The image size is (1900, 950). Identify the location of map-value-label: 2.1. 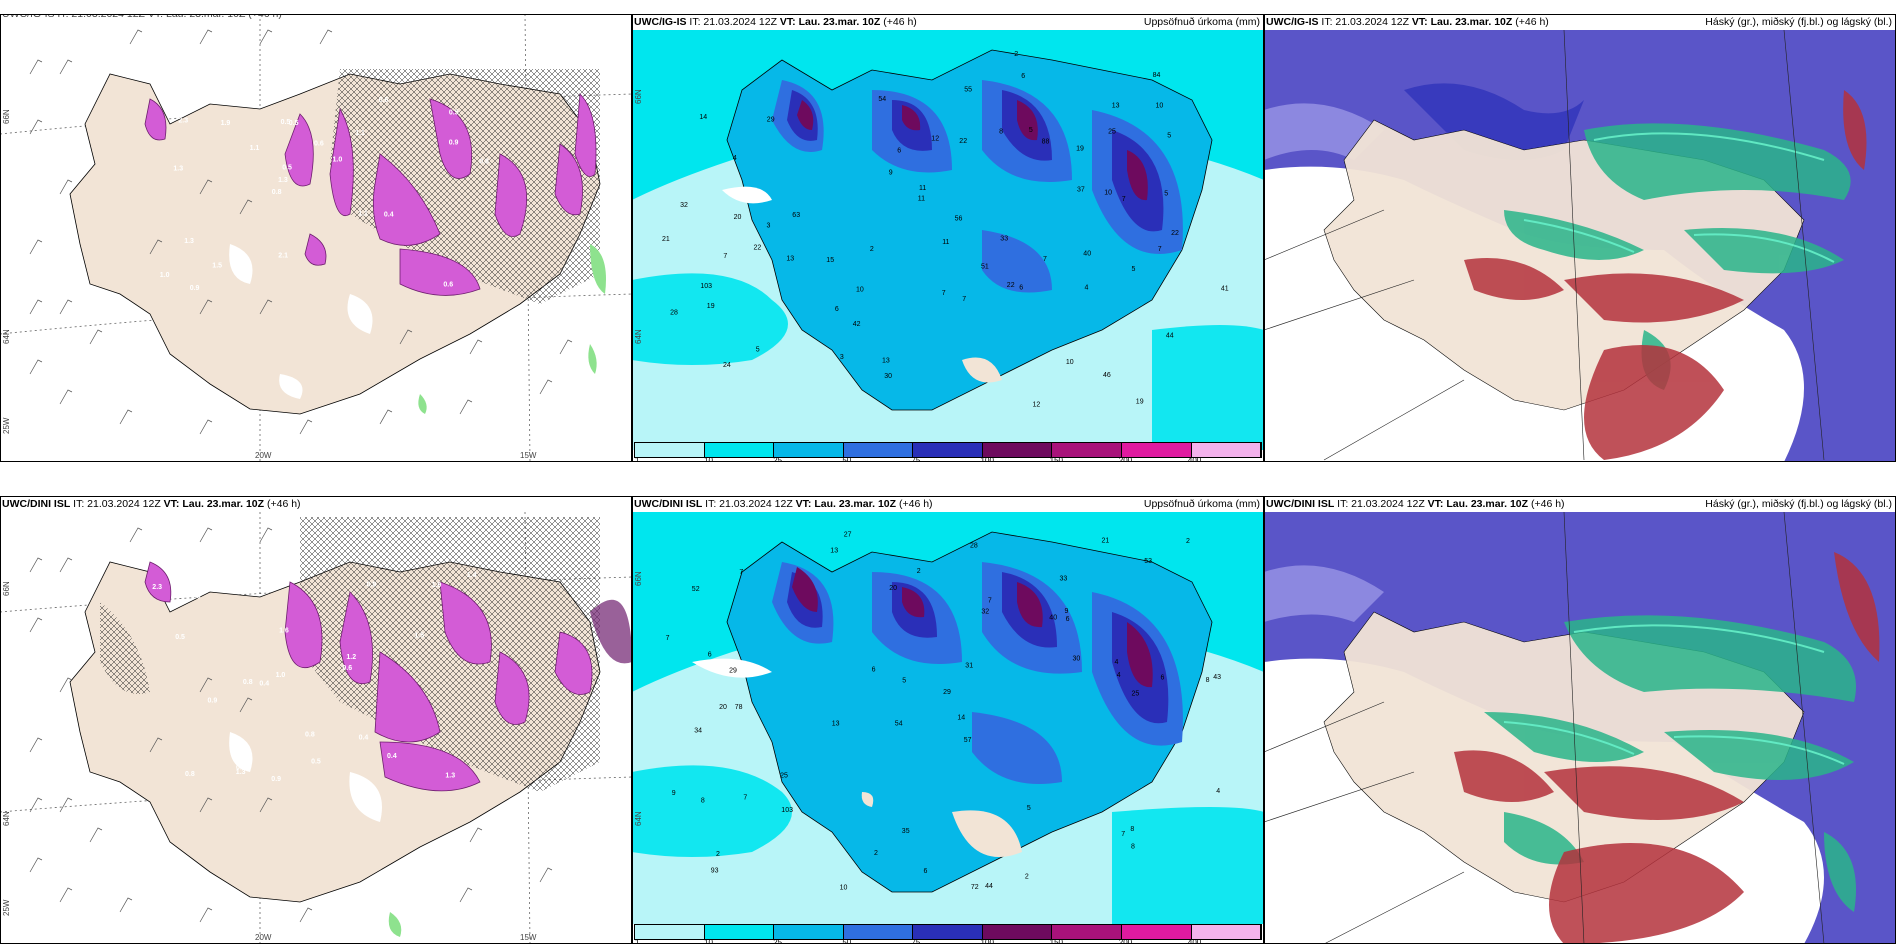
(283, 256).